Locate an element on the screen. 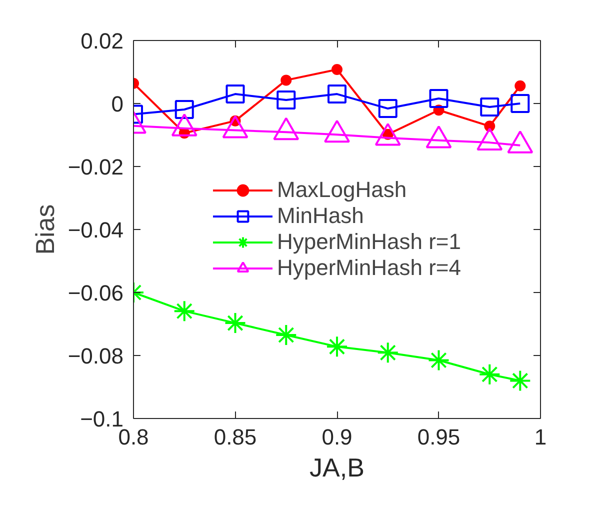 The width and height of the screenshot is (613, 523). legend-label: HyperMinHash r=1 is located at coordinates (369, 242).